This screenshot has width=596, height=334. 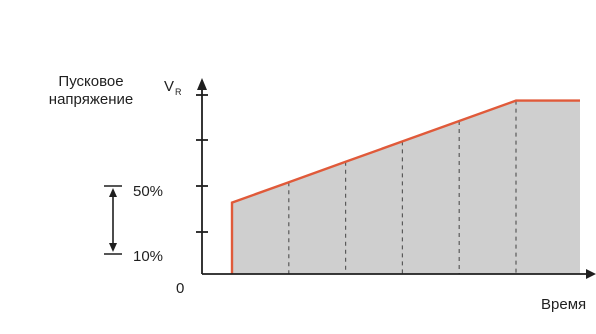 What do you see at coordinates (169, 86) in the screenshot?
I see `y-axis-symbol: V` at bounding box center [169, 86].